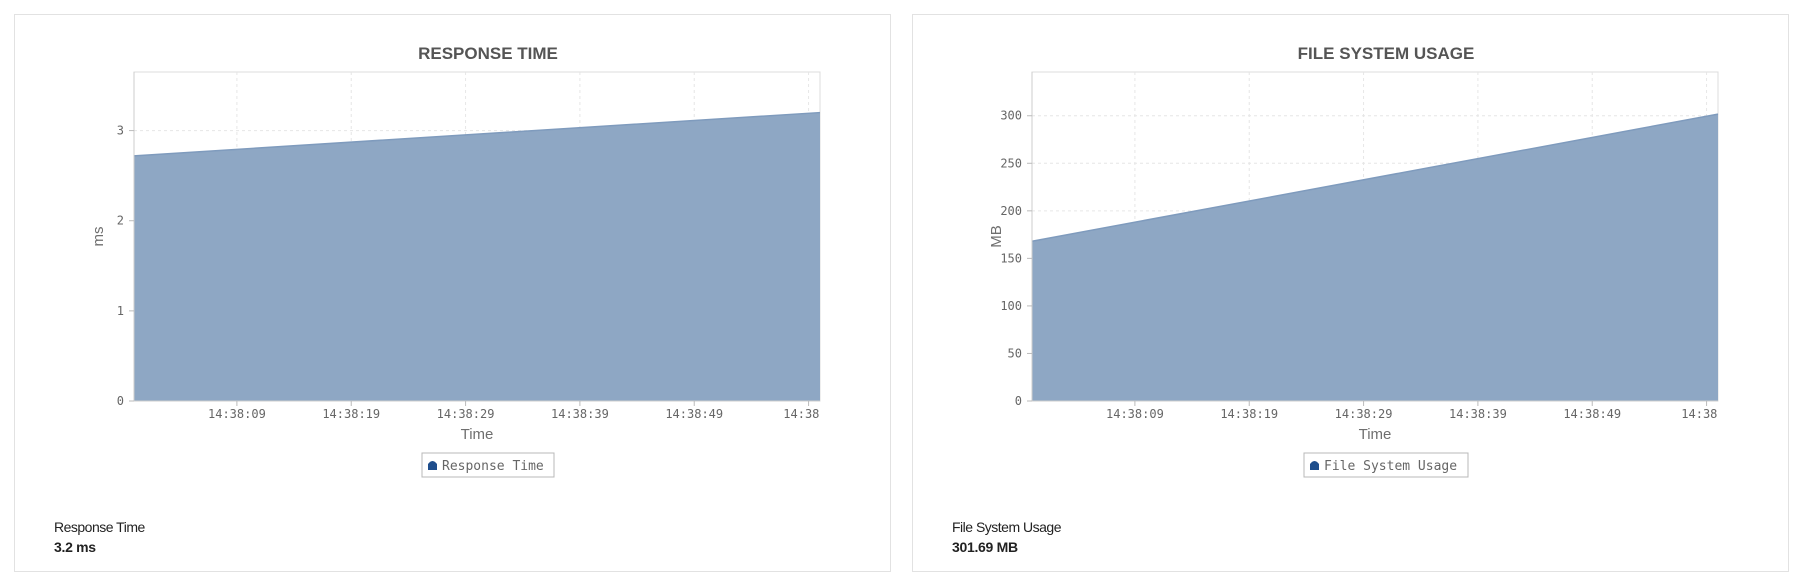 This screenshot has height=579, width=1799. What do you see at coordinates (1015, 353) in the screenshot?
I see `y-tick-label: 50` at bounding box center [1015, 353].